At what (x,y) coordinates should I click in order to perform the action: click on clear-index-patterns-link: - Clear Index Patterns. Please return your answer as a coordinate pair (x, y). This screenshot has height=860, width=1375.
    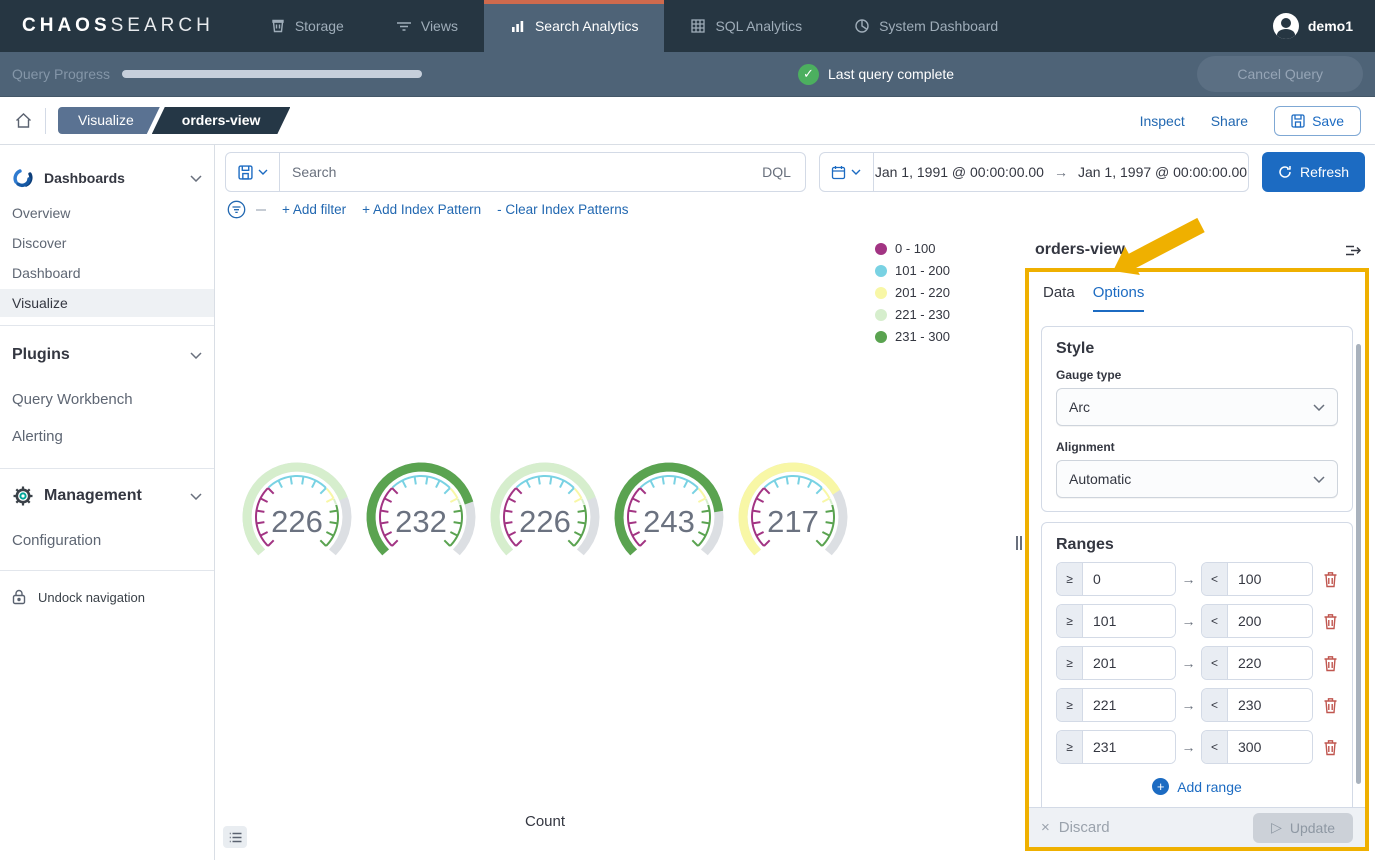
    Looking at the image, I should click on (563, 209).